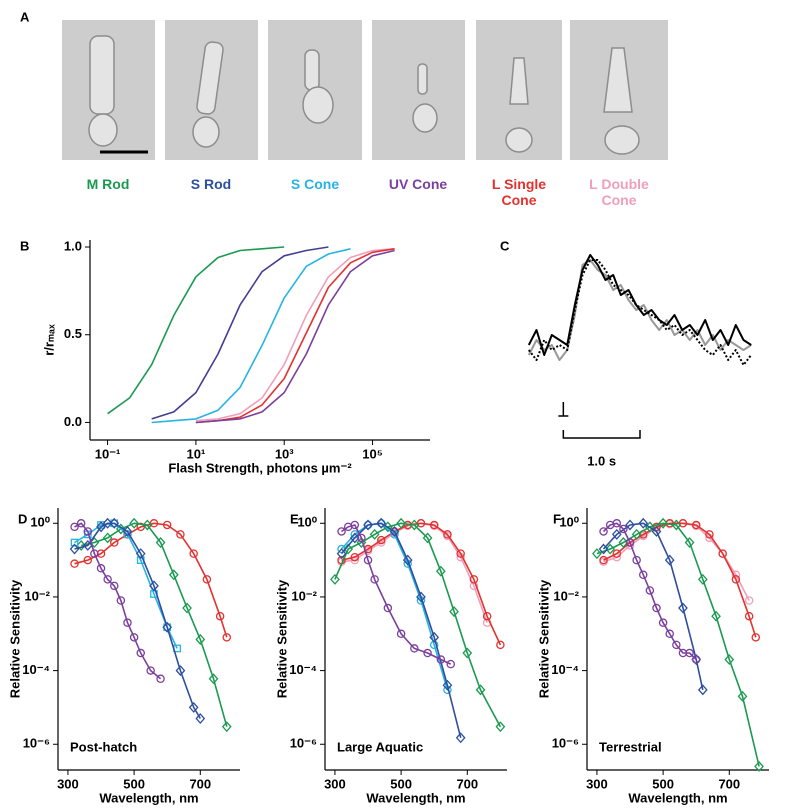 Image resolution: width=794 pixels, height=811 pixels. Describe the element at coordinates (195, 453) in the screenshot. I see `x-tick-label: 10¹` at that location.